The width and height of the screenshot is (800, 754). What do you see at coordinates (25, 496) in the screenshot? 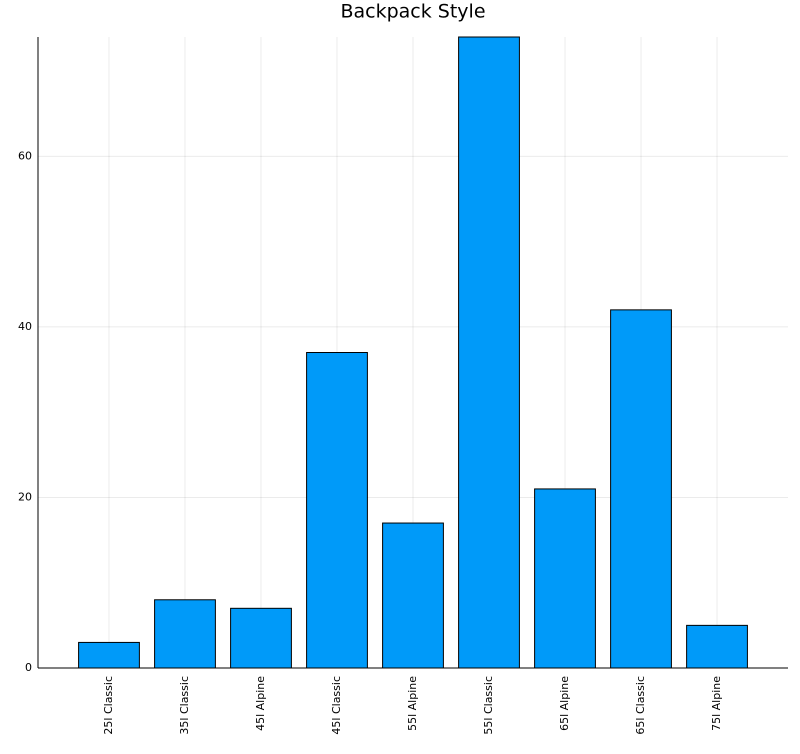
I see `y-tick-label: 20` at bounding box center [25, 496].